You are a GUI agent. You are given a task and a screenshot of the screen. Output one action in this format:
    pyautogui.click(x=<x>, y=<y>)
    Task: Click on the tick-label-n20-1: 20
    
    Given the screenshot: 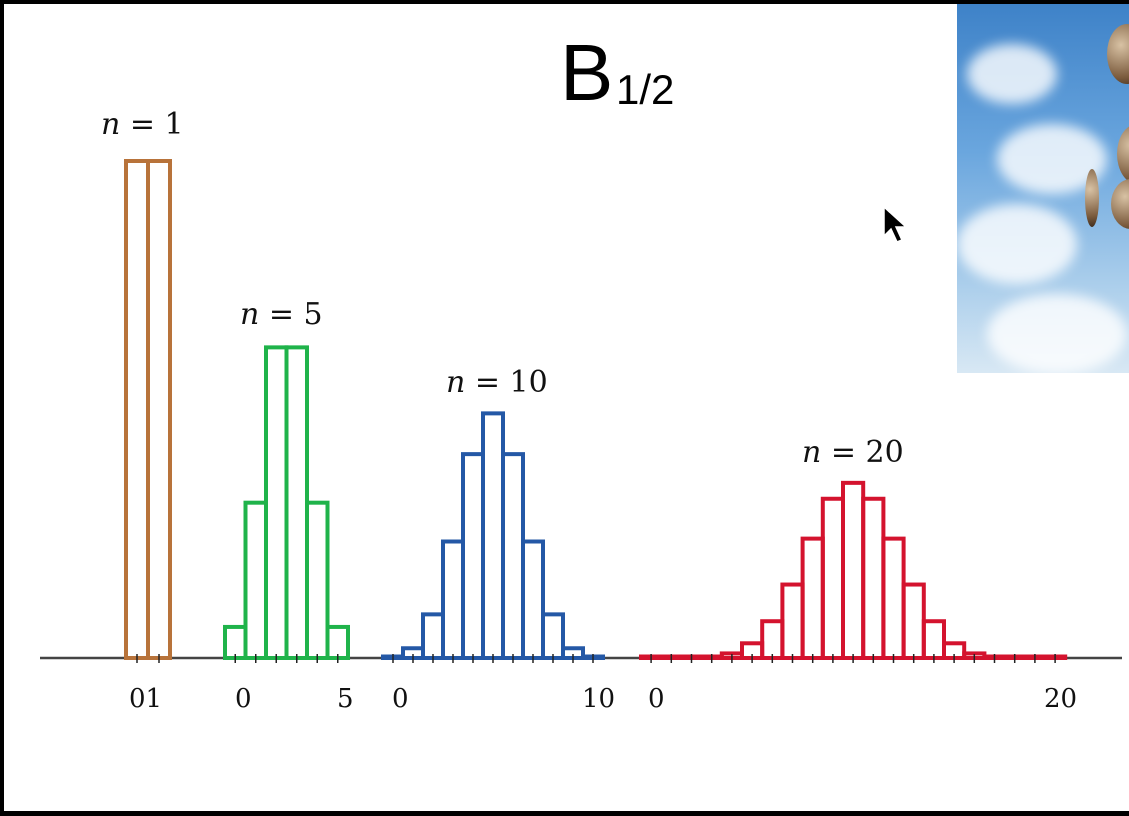 What is the action you would take?
    pyautogui.click(x=1060, y=699)
    